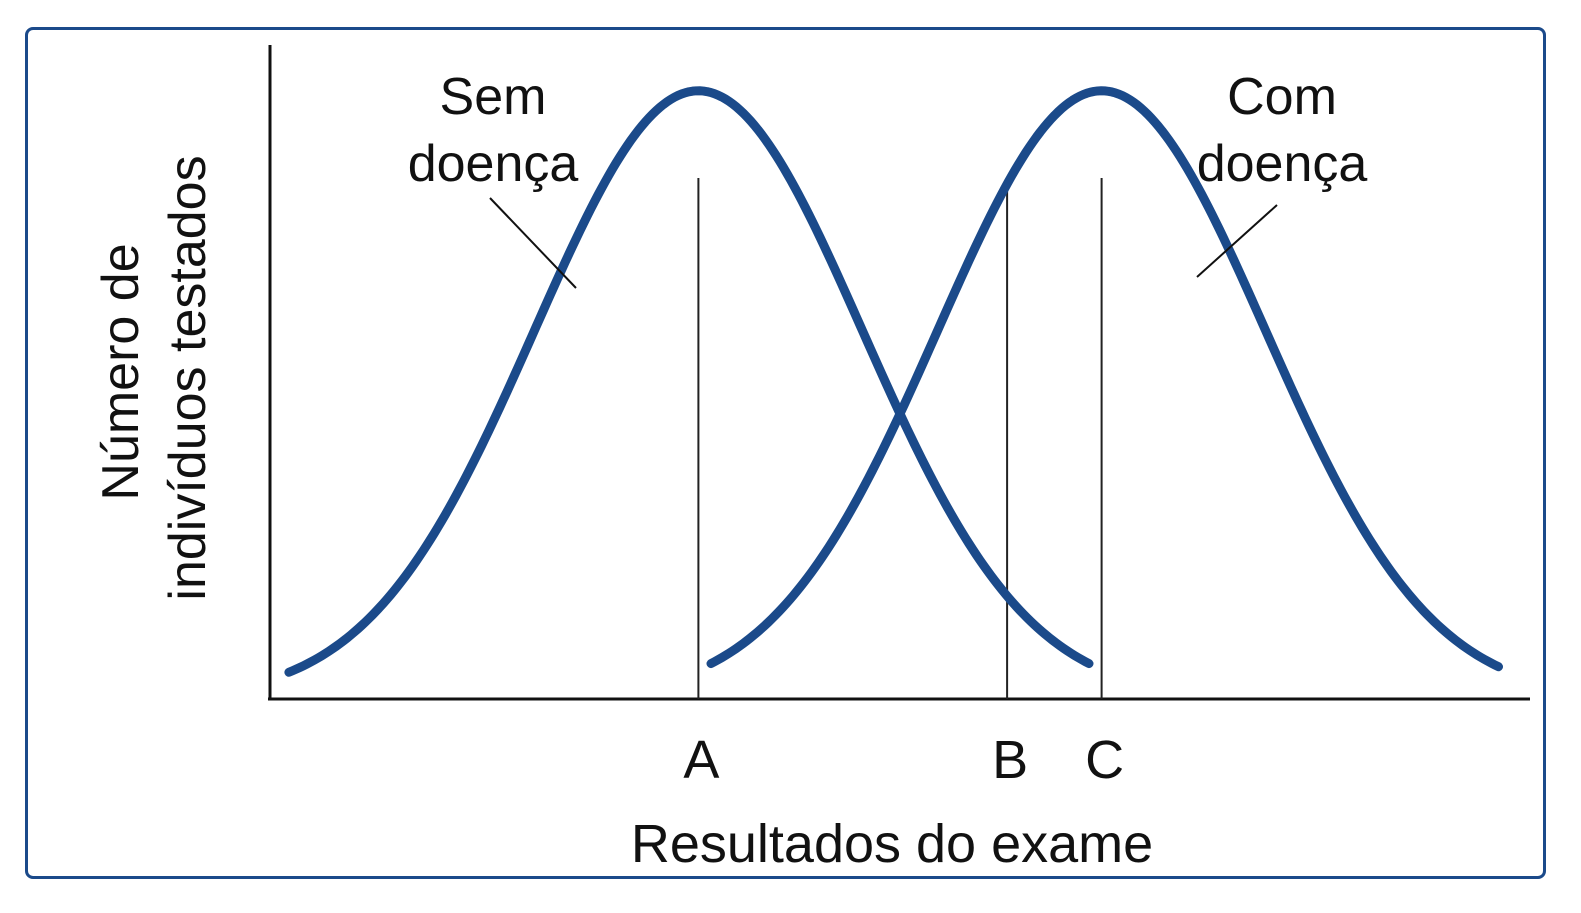 The width and height of the screenshot is (1581, 913). What do you see at coordinates (121, 371) in the screenshot?
I see `y-axis-label-line1: Número de` at bounding box center [121, 371].